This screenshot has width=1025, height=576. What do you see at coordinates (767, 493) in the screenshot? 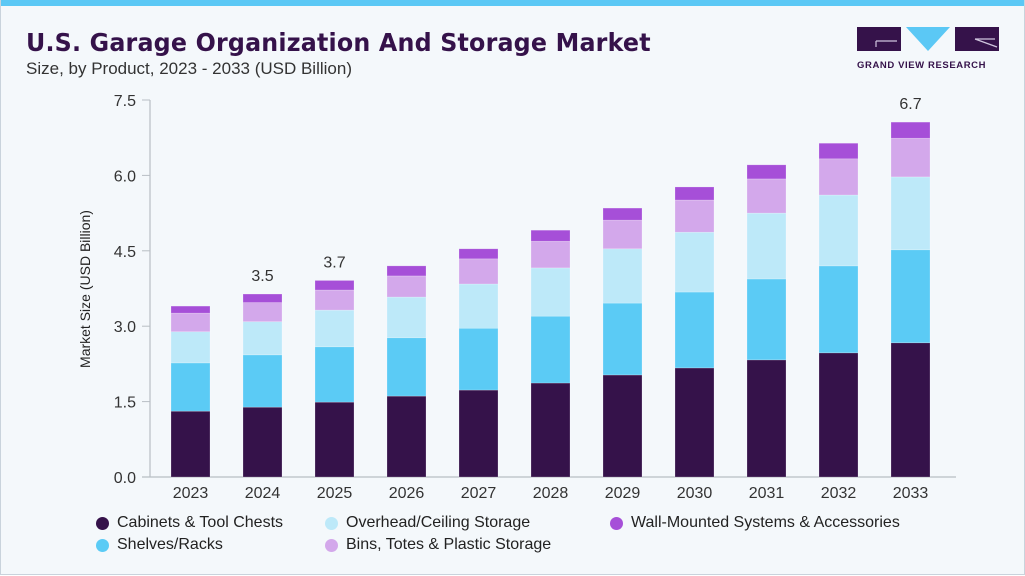
I see `x-tick-label: 2031` at bounding box center [767, 493].